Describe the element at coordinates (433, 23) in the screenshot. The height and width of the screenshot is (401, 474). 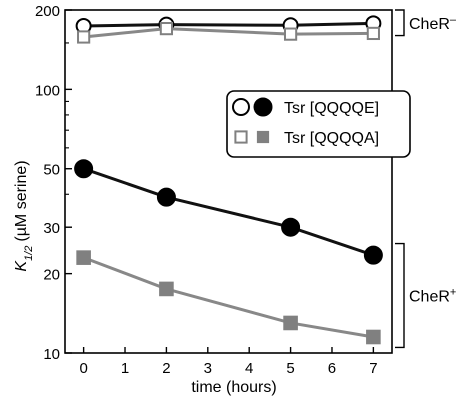
I see `bracket-label: CheR–` at that location.